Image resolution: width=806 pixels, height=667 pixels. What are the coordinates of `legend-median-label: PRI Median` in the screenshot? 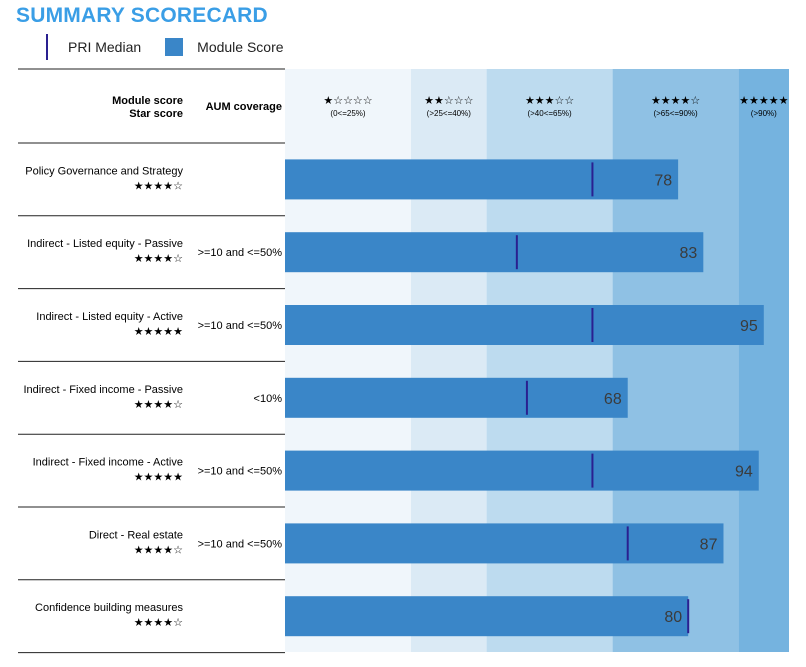 It's located at (105, 47).